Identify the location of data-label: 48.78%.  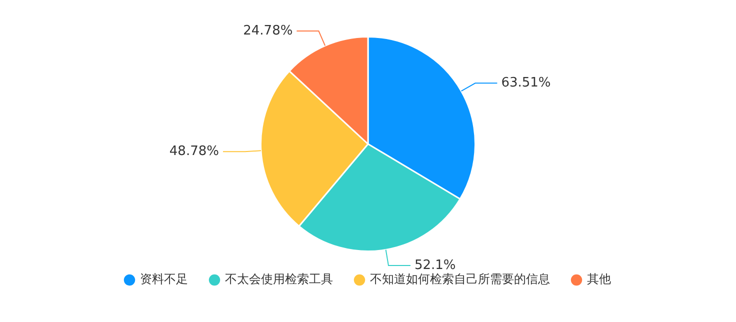
(194, 152).